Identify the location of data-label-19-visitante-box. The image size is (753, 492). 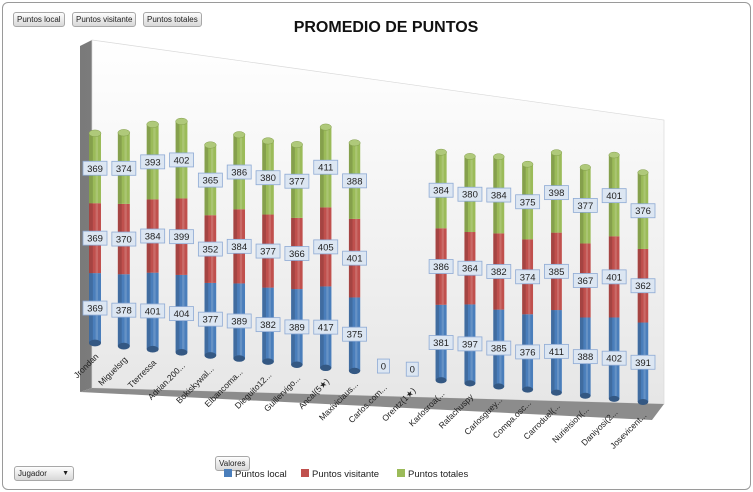
(614, 277).